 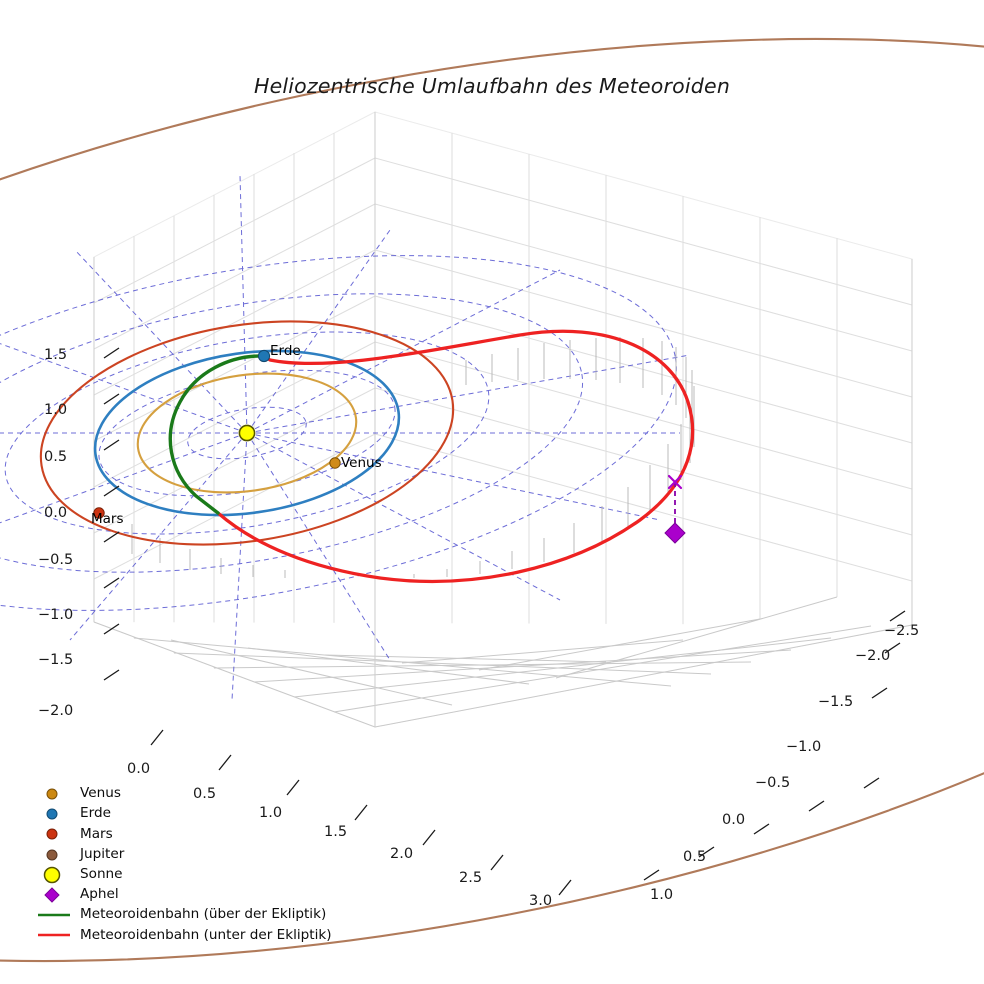 I want to click on legend-item-sonne: Sonne, so click(x=186, y=875).